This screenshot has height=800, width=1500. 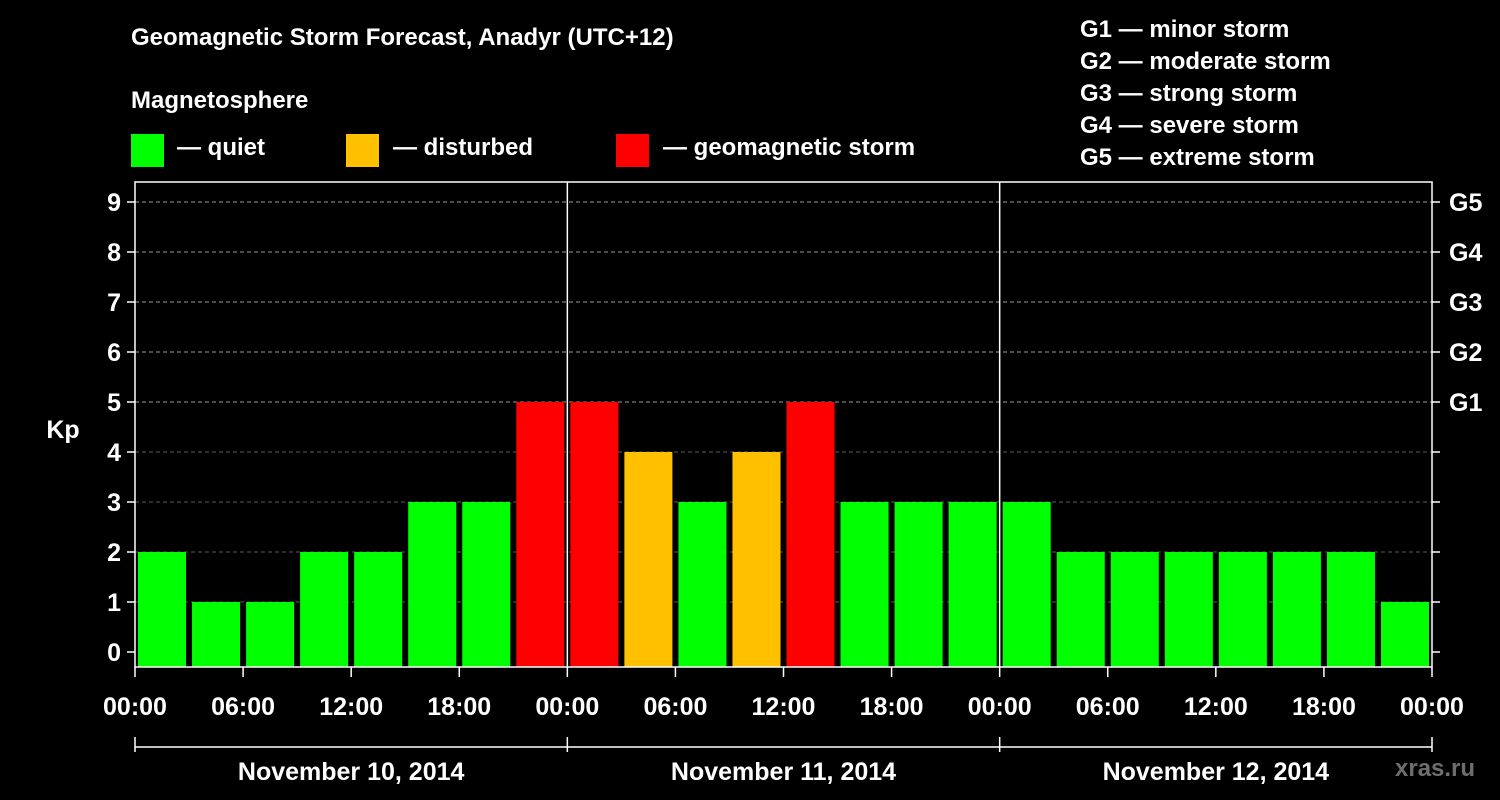 What do you see at coordinates (1197, 157) in the screenshot?
I see `g-scale-item: G5 — extreme storm` at bounding box center [1197, 157].